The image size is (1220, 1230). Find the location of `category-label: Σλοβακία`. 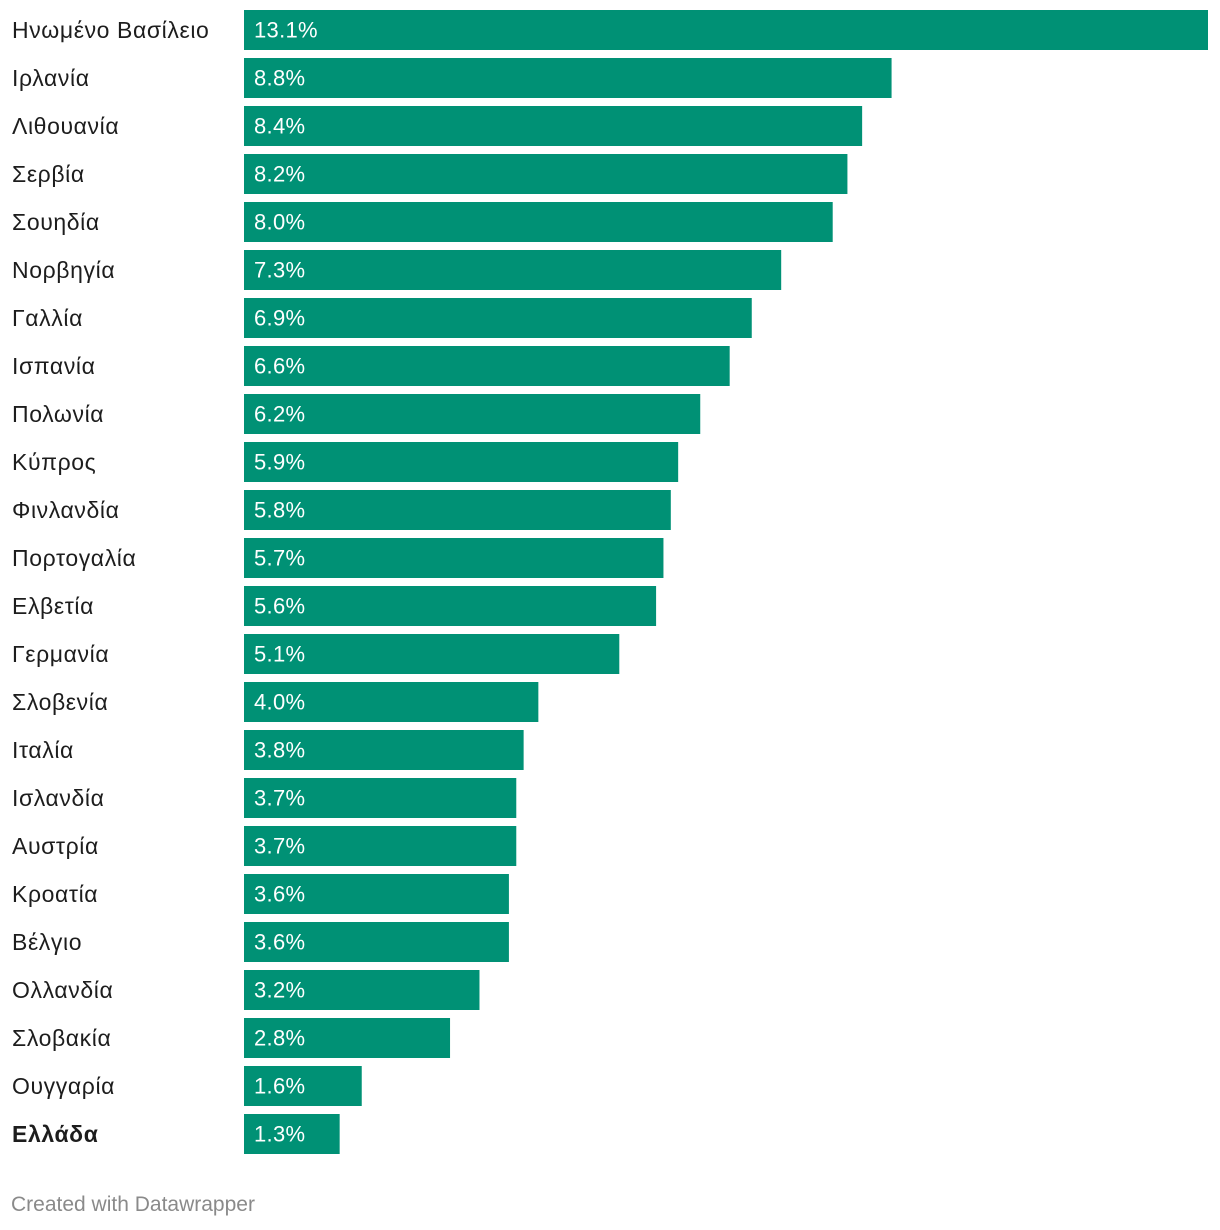

category-label: Σλοβακία is located at coordinates (61, 1038).